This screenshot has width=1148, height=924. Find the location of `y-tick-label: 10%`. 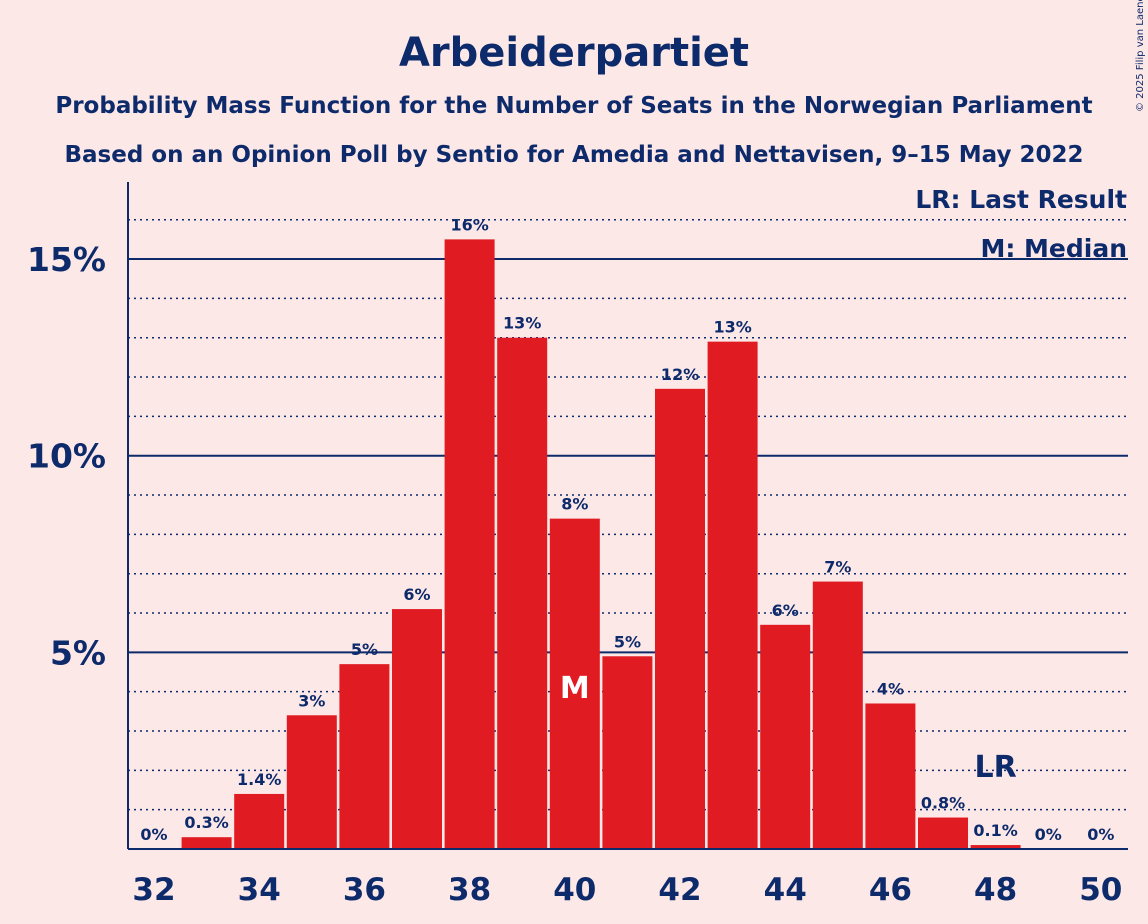

y-tick-label: 10% is located at coordinates (66, 456).